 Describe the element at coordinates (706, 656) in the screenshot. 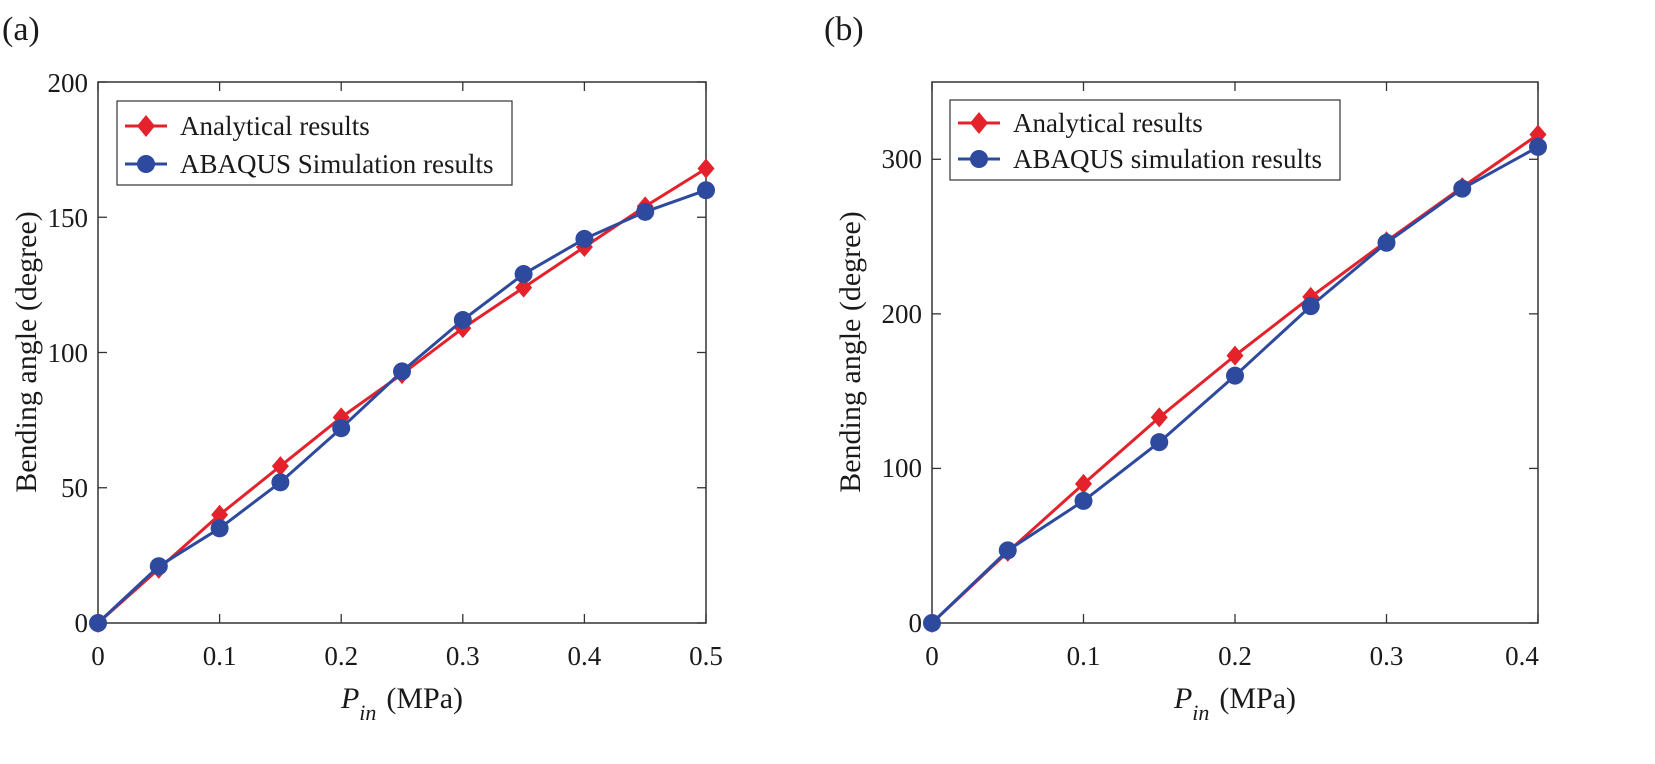

I see `x-tick-label: 0.5` at that location.